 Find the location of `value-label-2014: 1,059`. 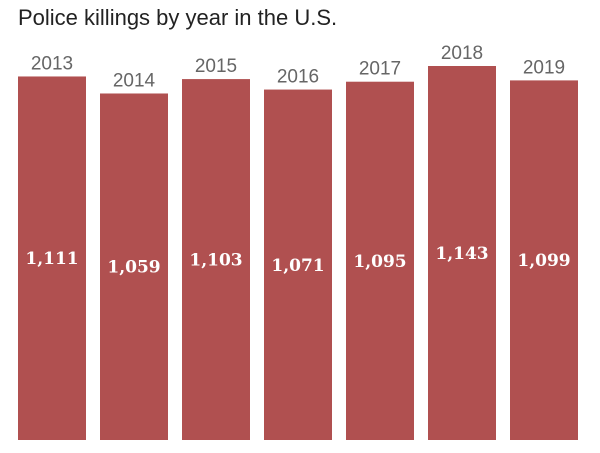

value-label-2014: 1,059 is located at coordinates (133, 268).